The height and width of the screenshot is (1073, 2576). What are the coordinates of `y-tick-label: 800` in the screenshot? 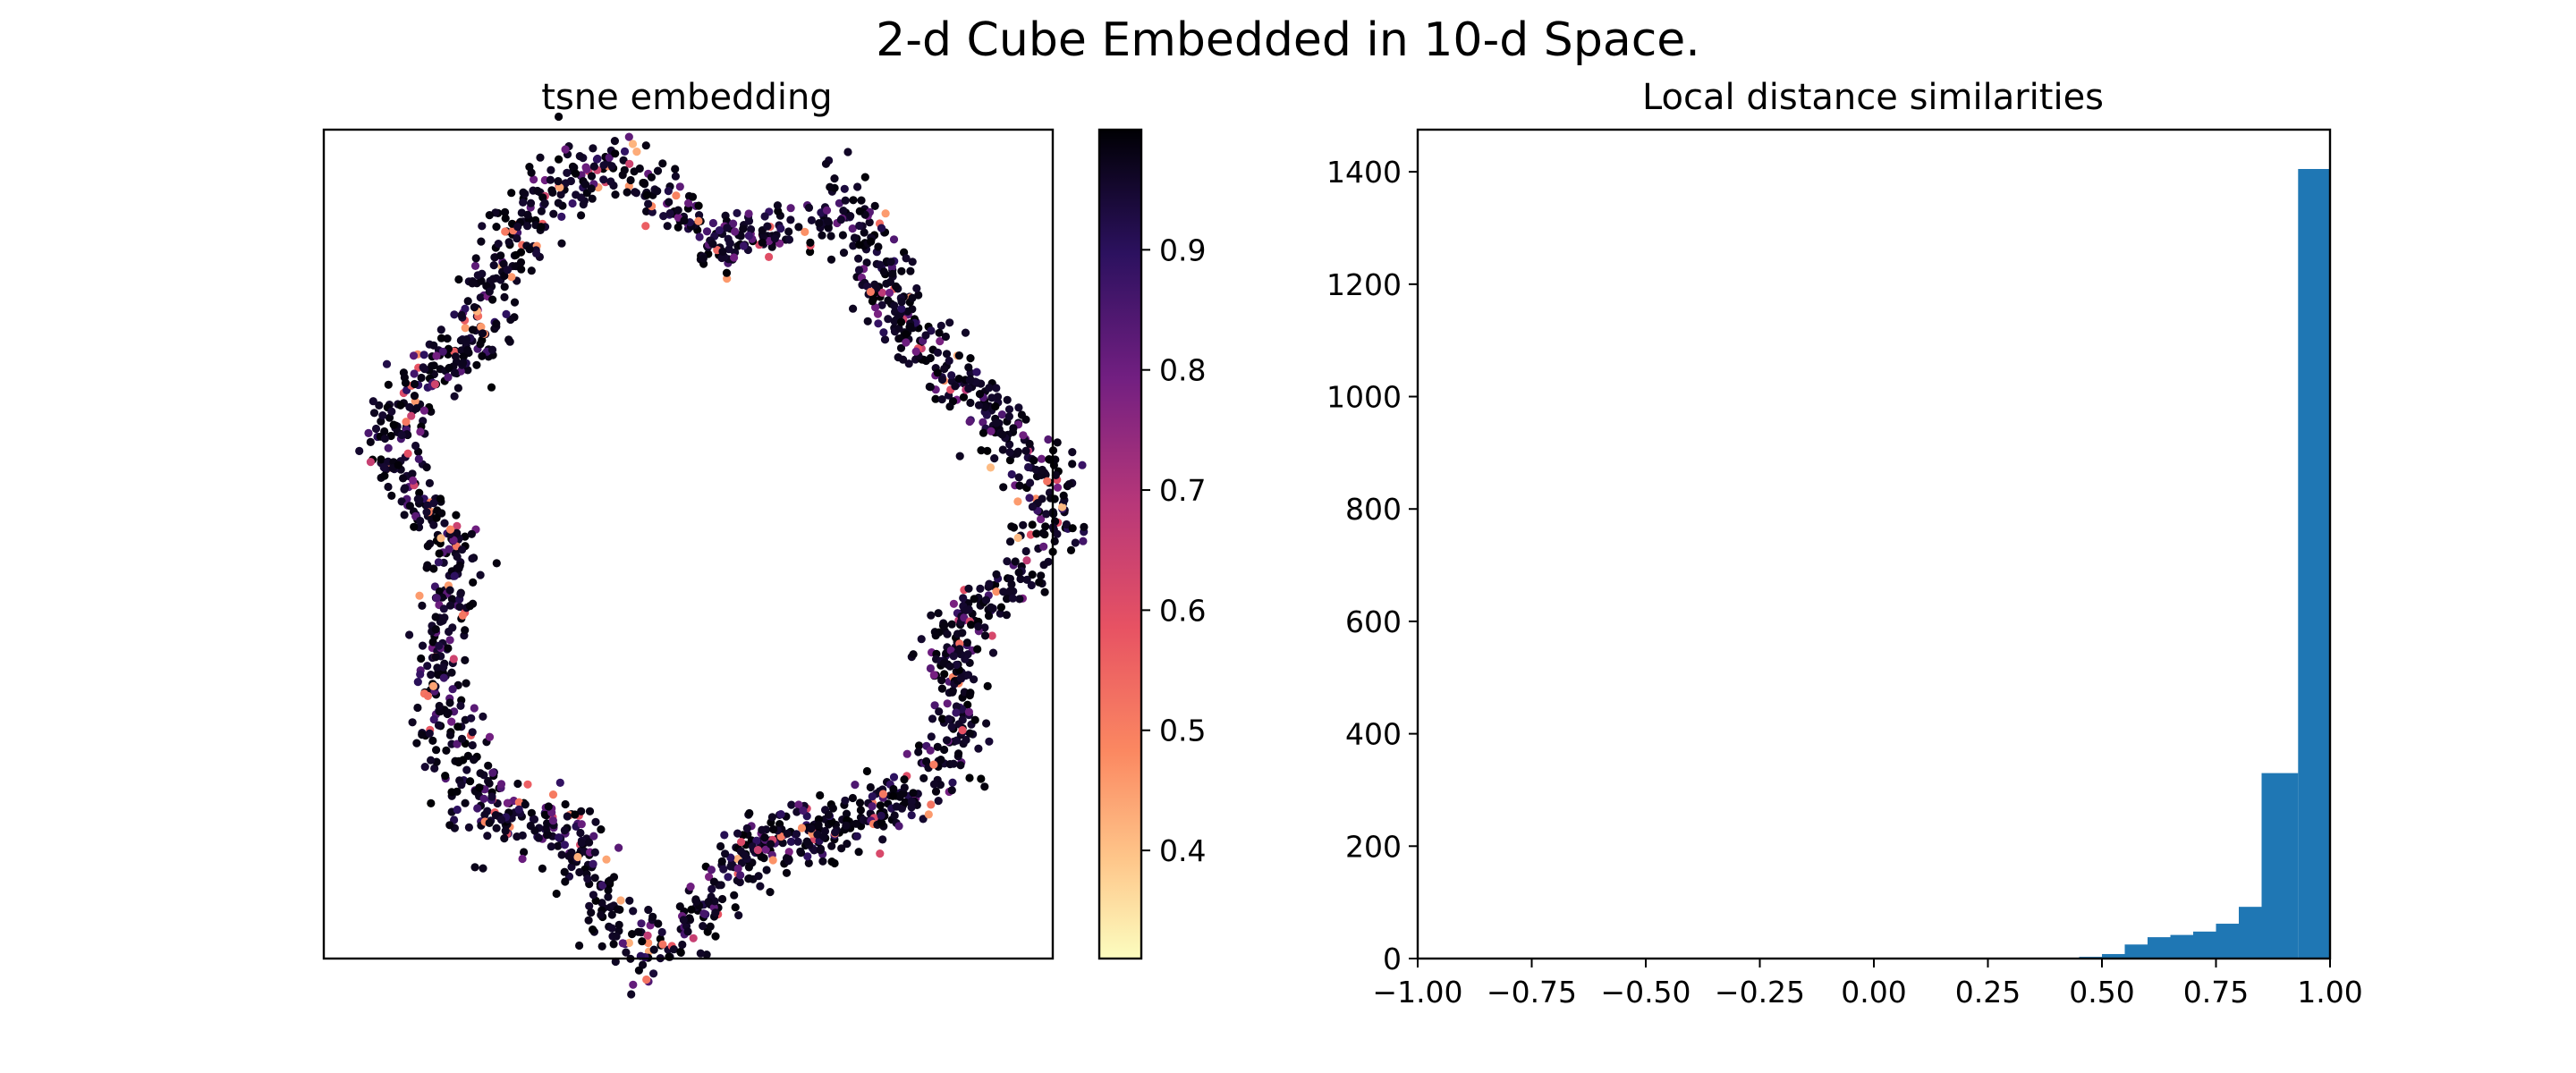 It's located at (1373, 509).